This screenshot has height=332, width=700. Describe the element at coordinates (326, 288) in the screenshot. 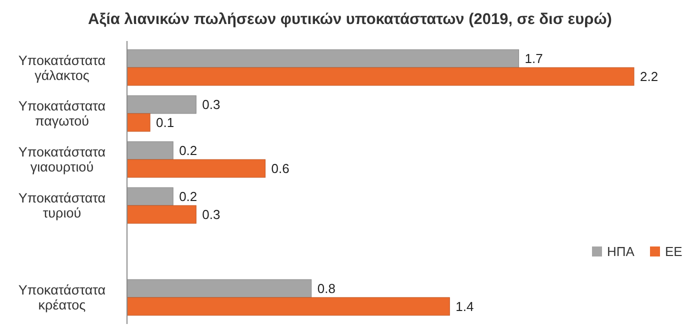

I see `data-label: 0.8` at that location.